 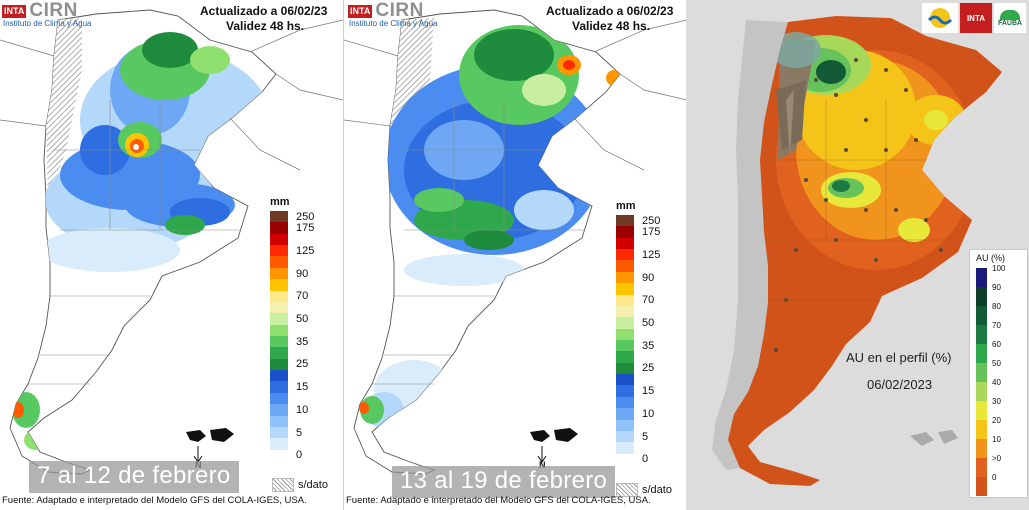 What do you see at coordinates (626, 206) in the screenshot?
I see `legend-unit: mm` at bounding box center [626, 206].